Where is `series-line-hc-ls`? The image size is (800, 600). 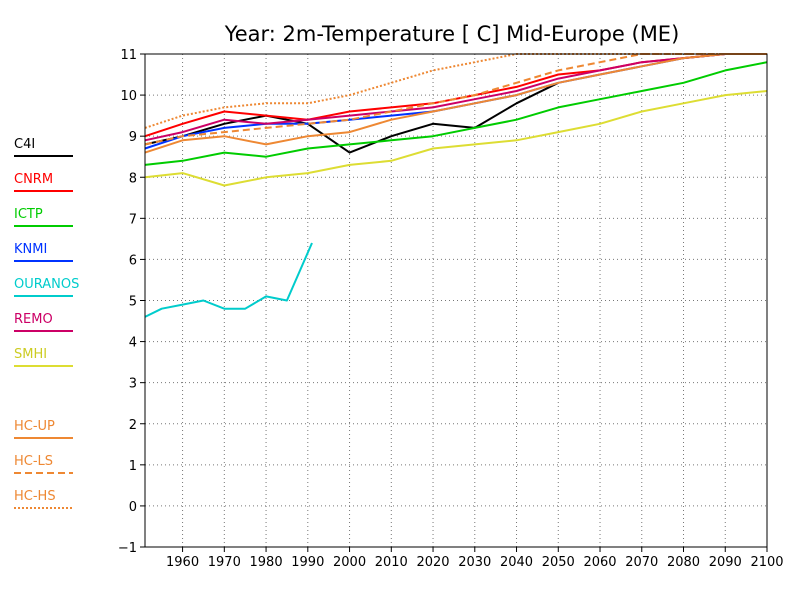 series-line-hc-ls is located at coordinates (455, 99).